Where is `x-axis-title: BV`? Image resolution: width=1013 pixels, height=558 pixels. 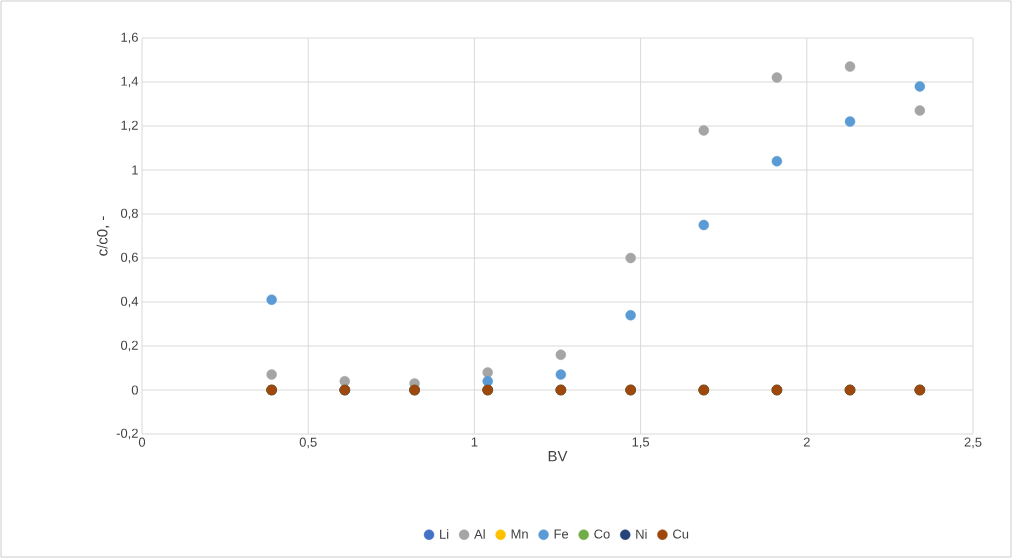
x-axis-title: BV is located at coordinates (558, 456).